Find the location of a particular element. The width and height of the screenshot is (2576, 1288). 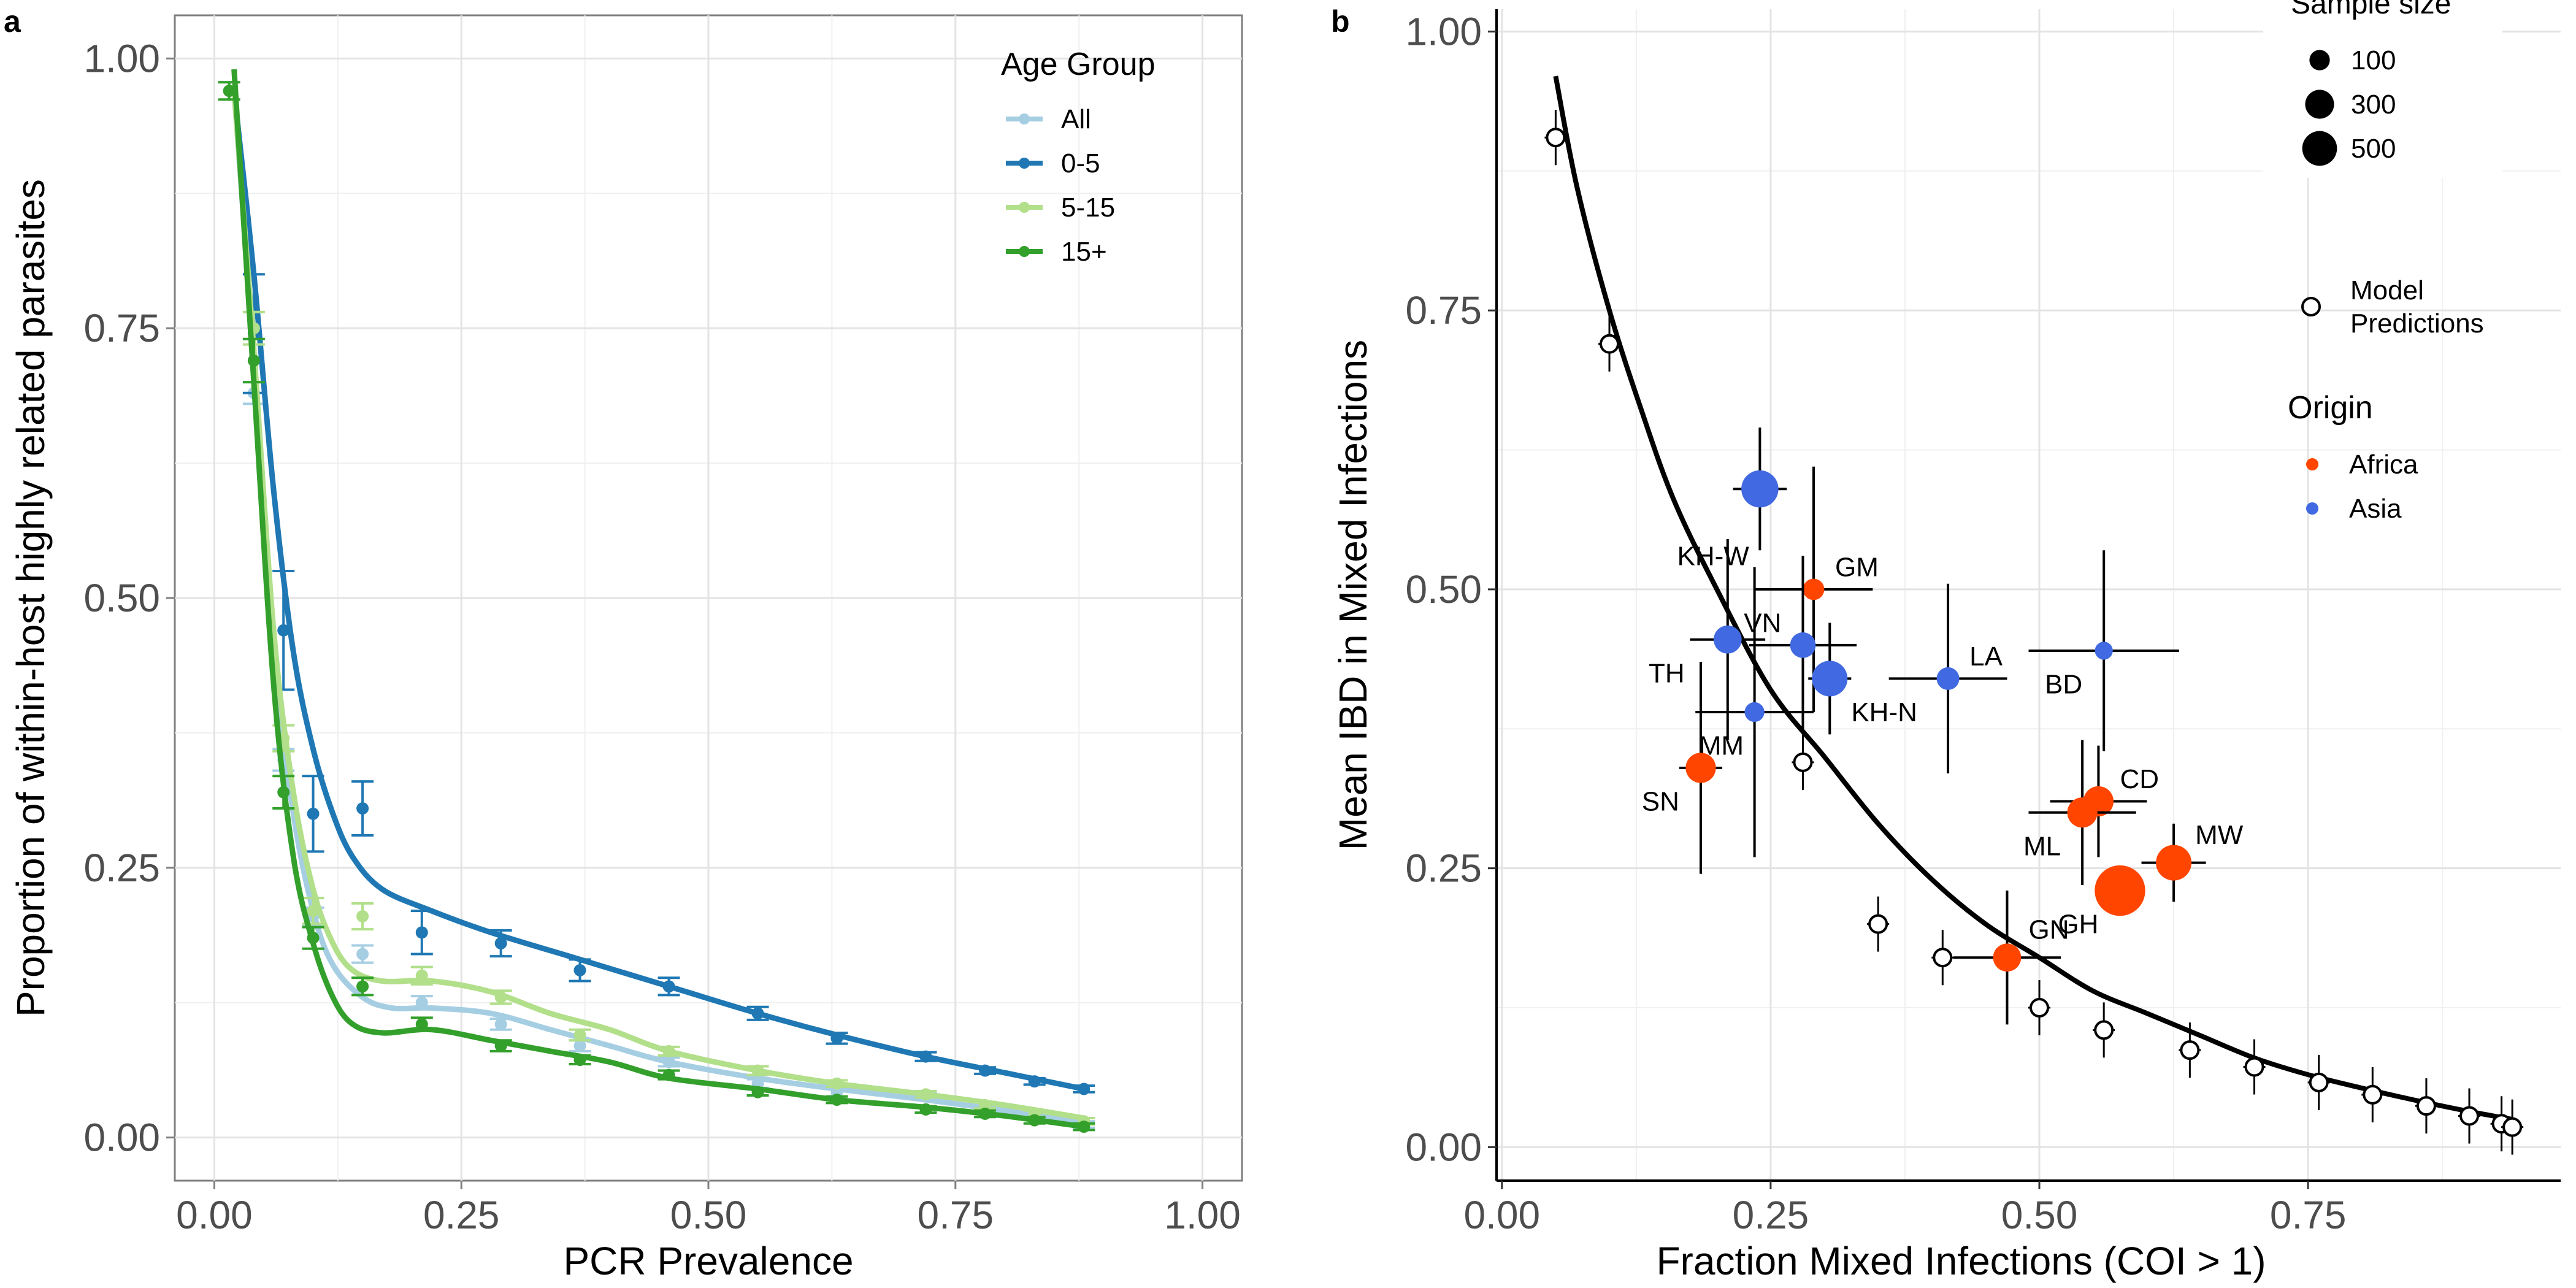

legend-size-label: 500 is located at coordinates (2373, 149).